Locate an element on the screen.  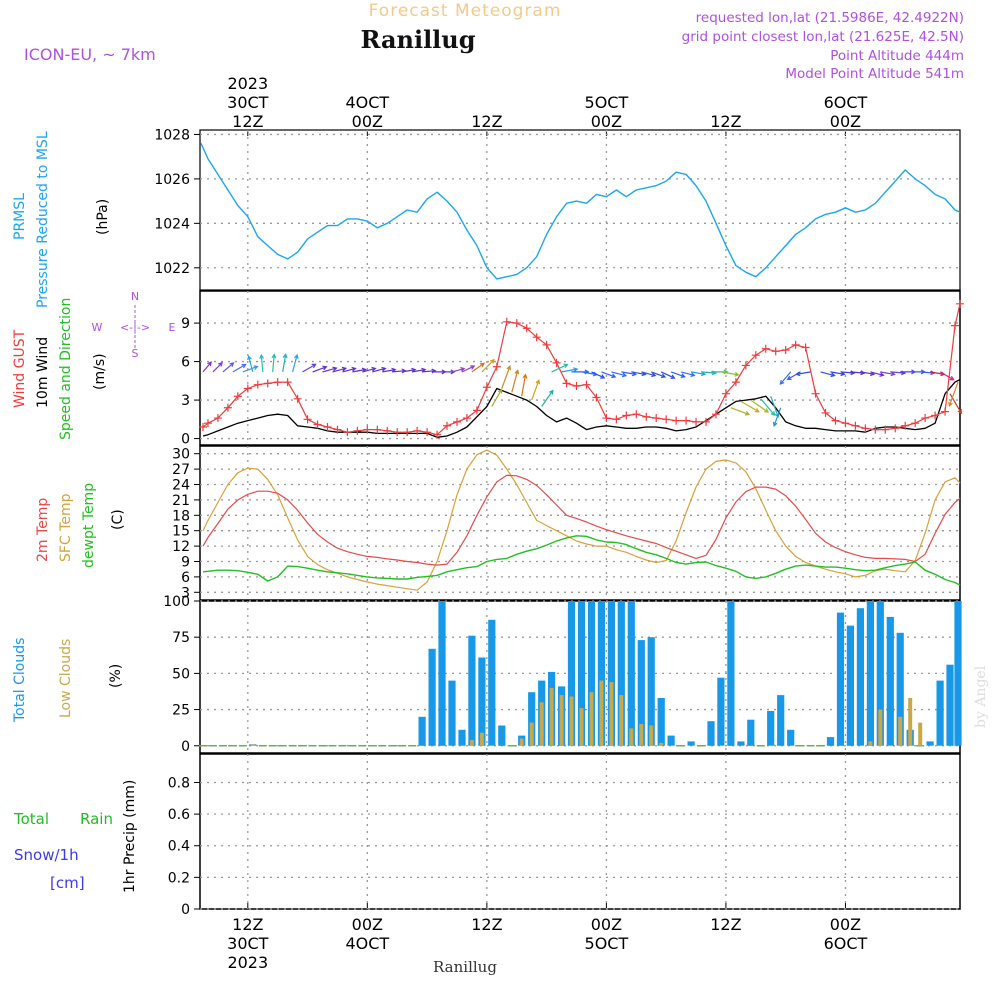
time-tick-label: 6OCT is located at coordinates (846, 102).